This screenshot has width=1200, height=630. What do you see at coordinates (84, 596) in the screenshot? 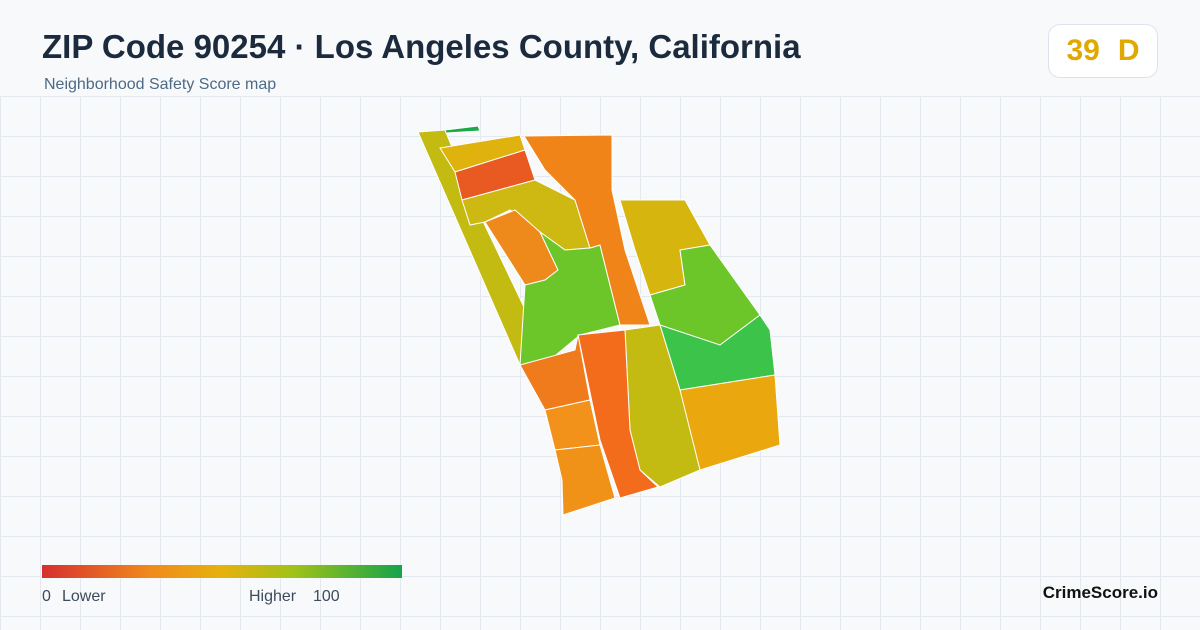
I see `legend-min-label: Lower` at bounding box center [84, 596].